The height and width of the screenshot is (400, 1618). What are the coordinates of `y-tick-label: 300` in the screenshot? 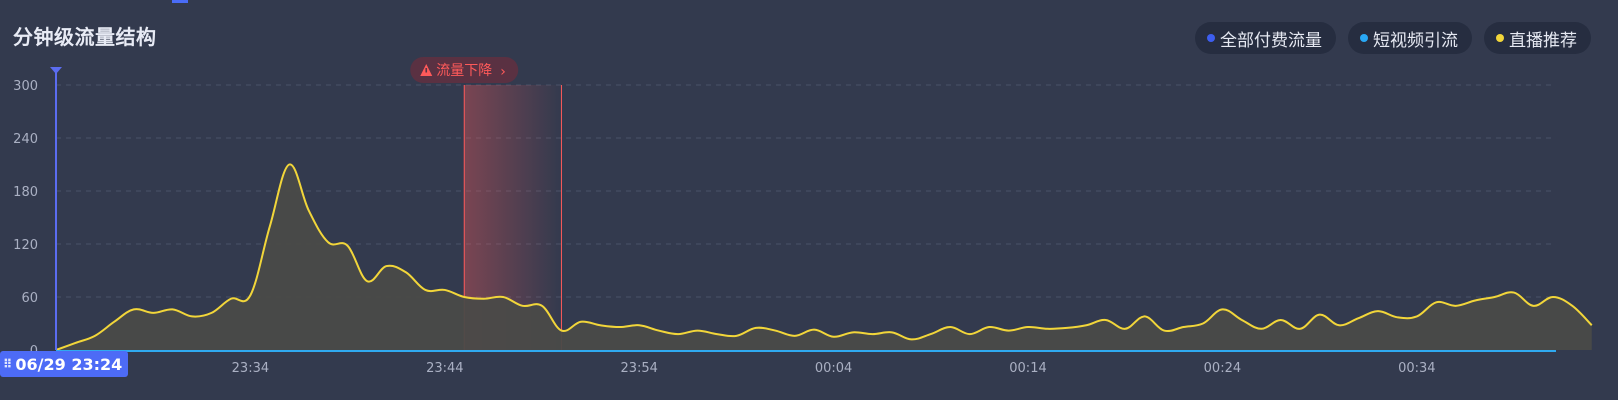 It's located at (25, 86).